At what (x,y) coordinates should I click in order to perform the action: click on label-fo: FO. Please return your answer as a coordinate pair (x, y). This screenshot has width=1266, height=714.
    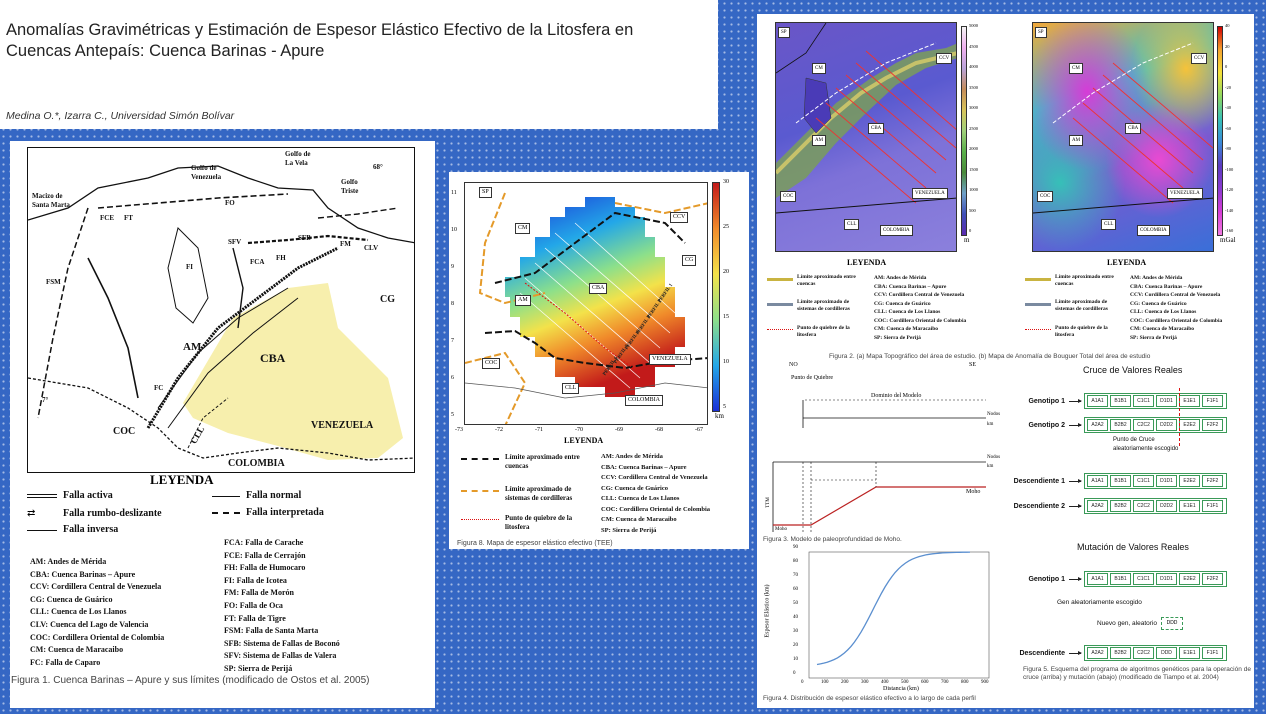
    Looking at the image, I should click on (230, 203).